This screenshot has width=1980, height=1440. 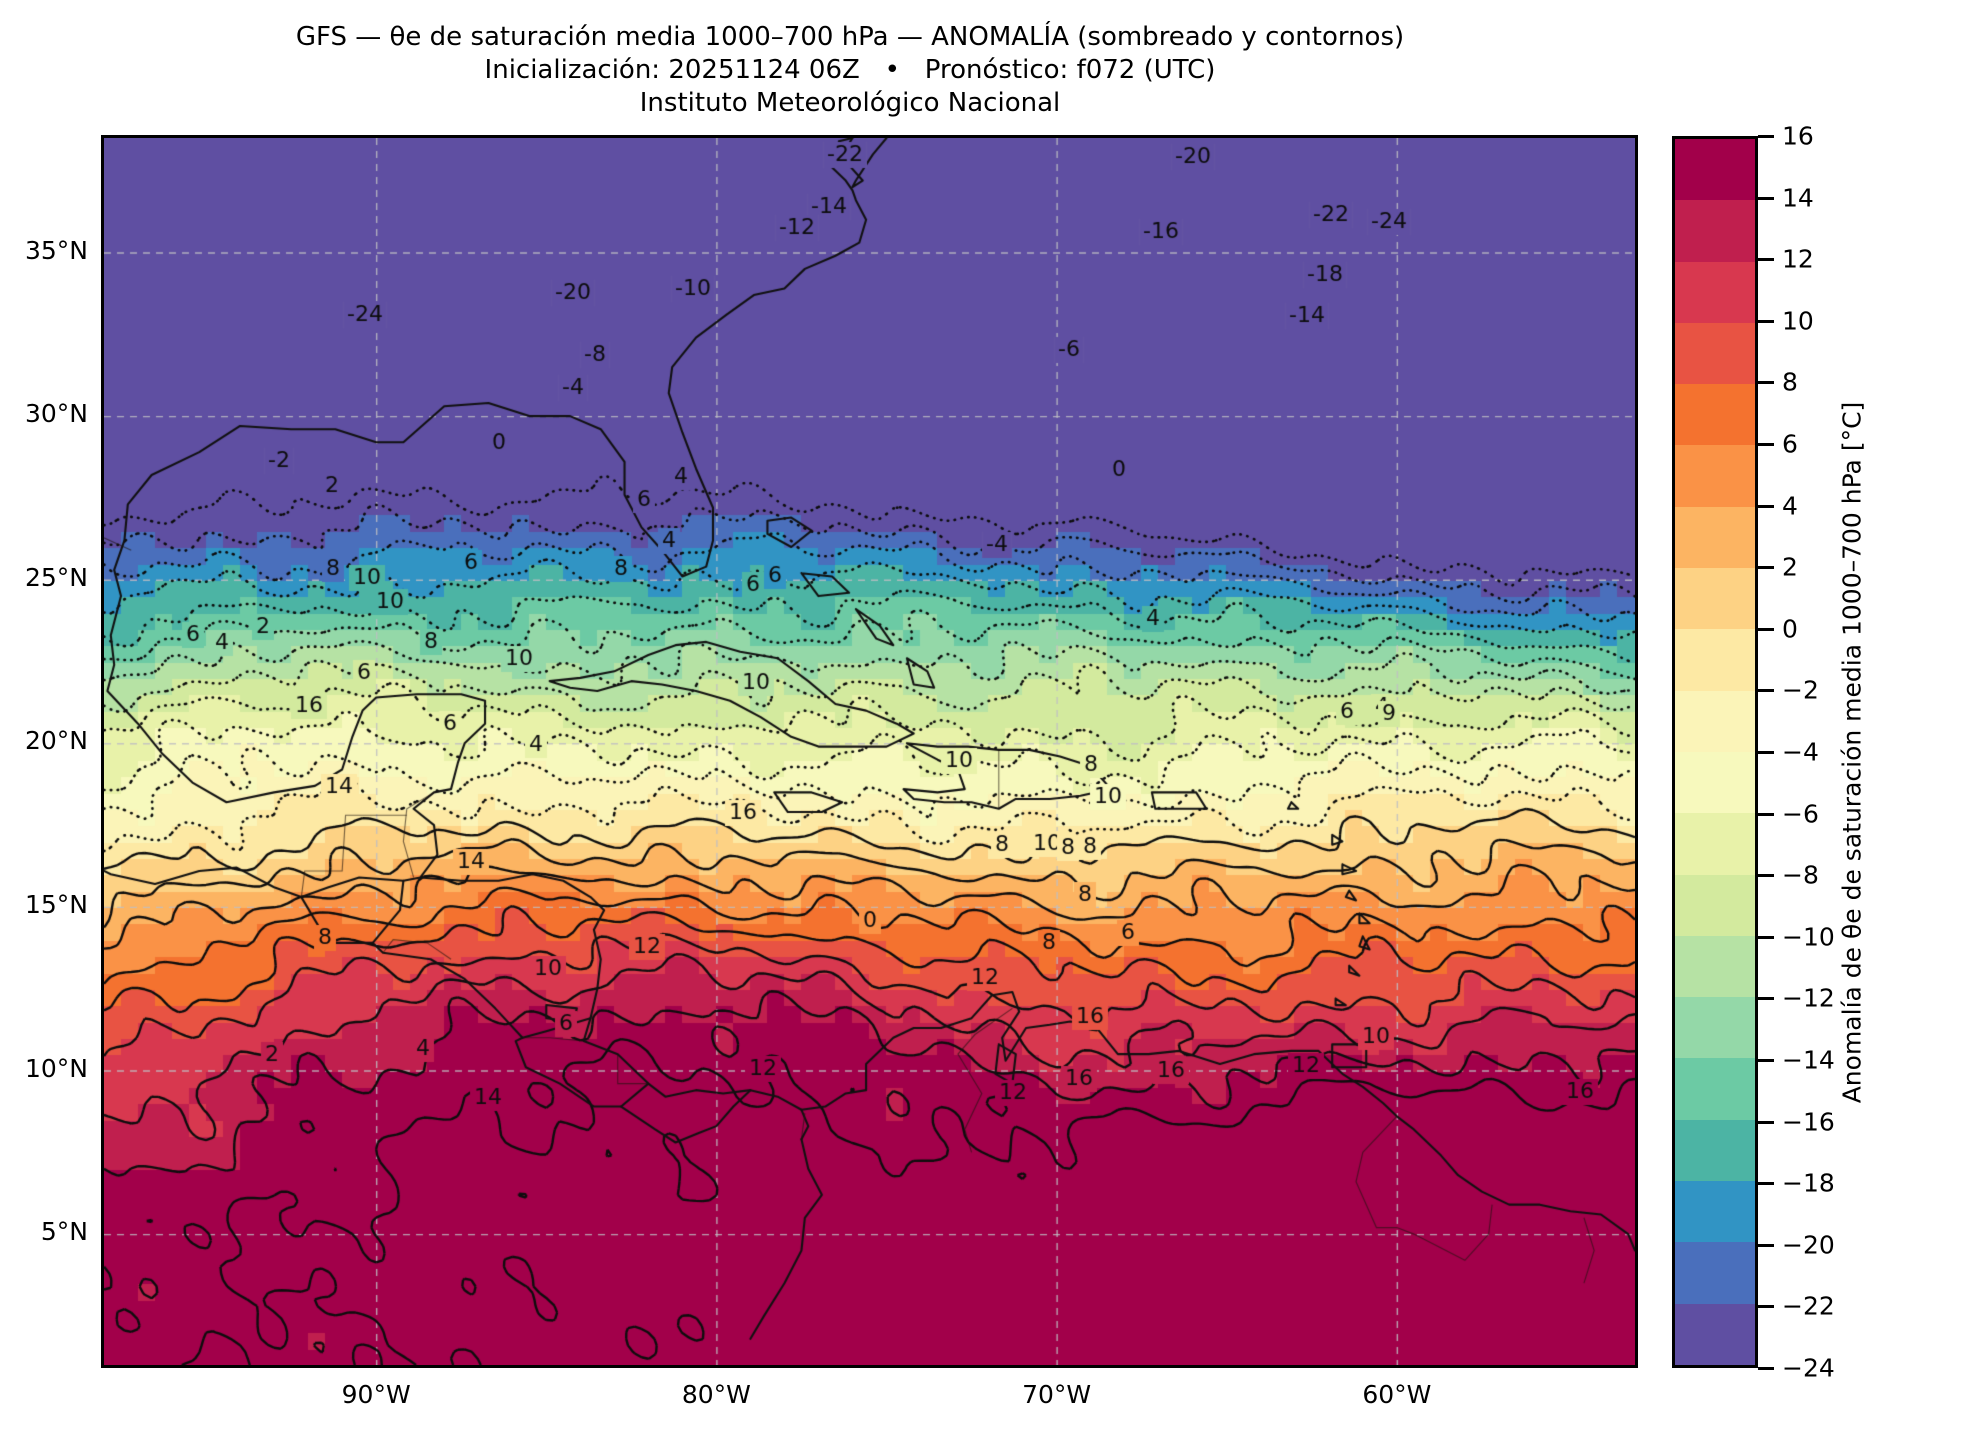 What do you see at coordinates (56, 250) in the screenshot?
I see `latitude-tick-35°N: 35°N` at bounding box center [56, 250].